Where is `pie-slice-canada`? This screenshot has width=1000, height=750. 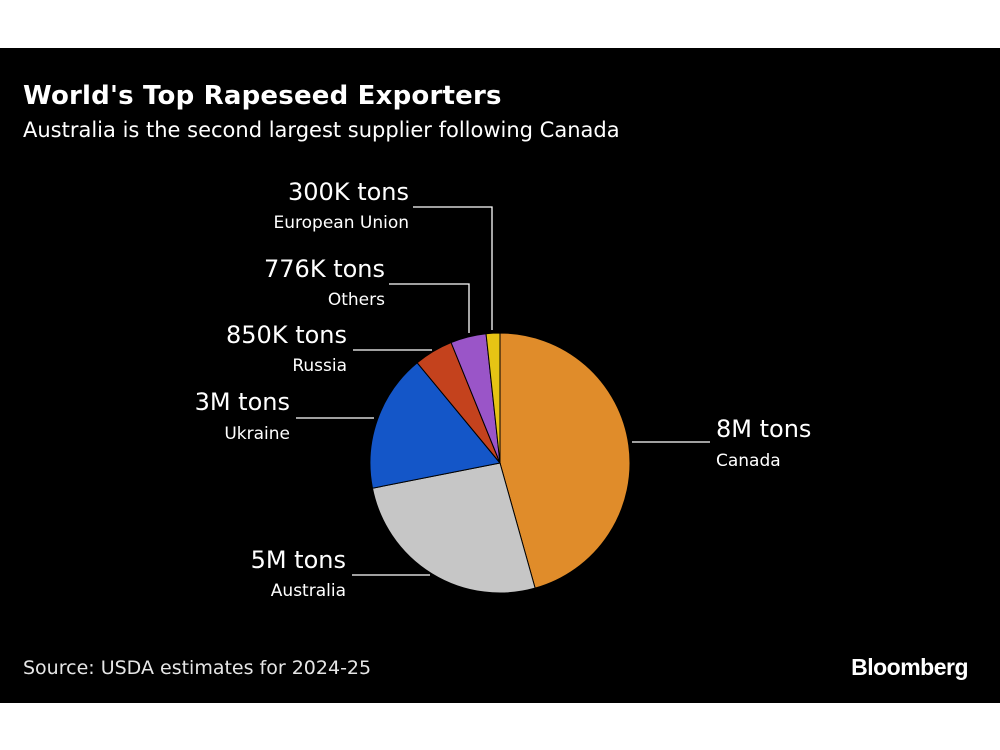
pie-slice-canada is located at coordinates (565, 460).